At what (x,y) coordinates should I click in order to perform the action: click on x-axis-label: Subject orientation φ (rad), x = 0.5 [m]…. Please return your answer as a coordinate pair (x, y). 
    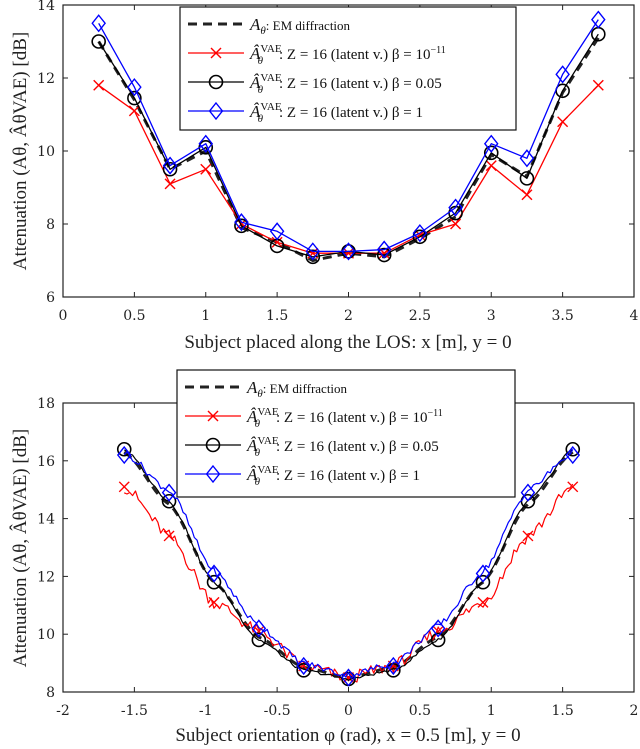
    Looking at the image, I should click on (347, 735).